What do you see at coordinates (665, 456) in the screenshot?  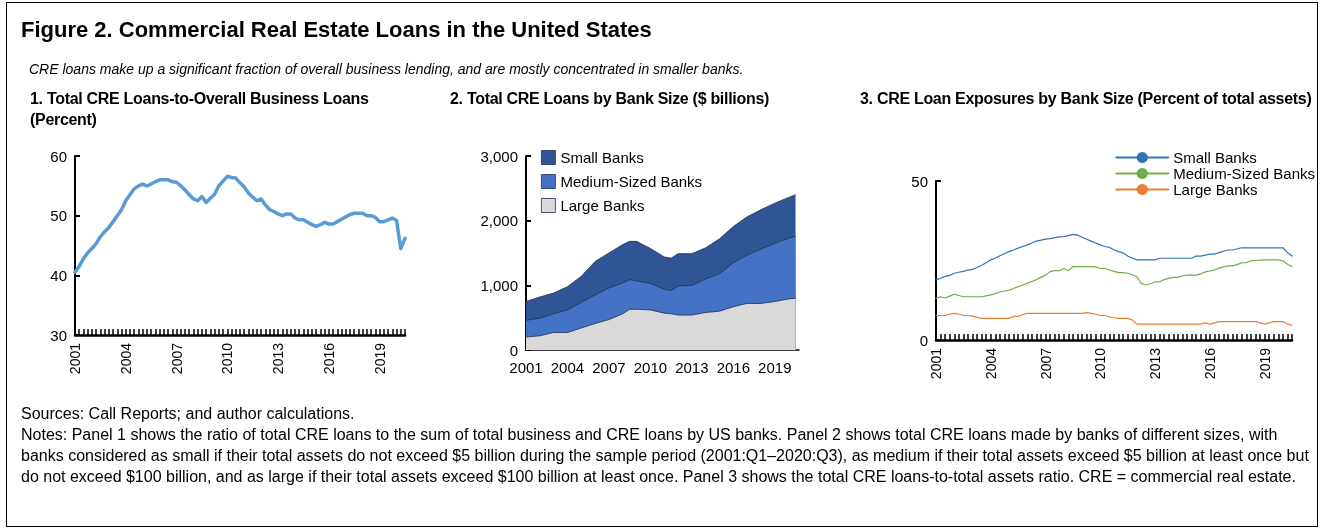 I see `text: Notes: Panel 1 shows the ratio of total CRE loans to the sum of total business and CRE loans by US banks. Panel 2 shows total CRE loans made by banks of different sizes, with banks considered as small if their total assets do not exceed $5 billion during the sample period (2001:Q1–2020:Q3), as medium if their total assets exceed $5 billion at least once but do not exceed $100 billion, and as large if their total assets exceed $100 billion at least once. Panel 3 shows the total CRE loans-to-total assets ratio. CRE = commercial real estate.` at bounding box center [665, 456].